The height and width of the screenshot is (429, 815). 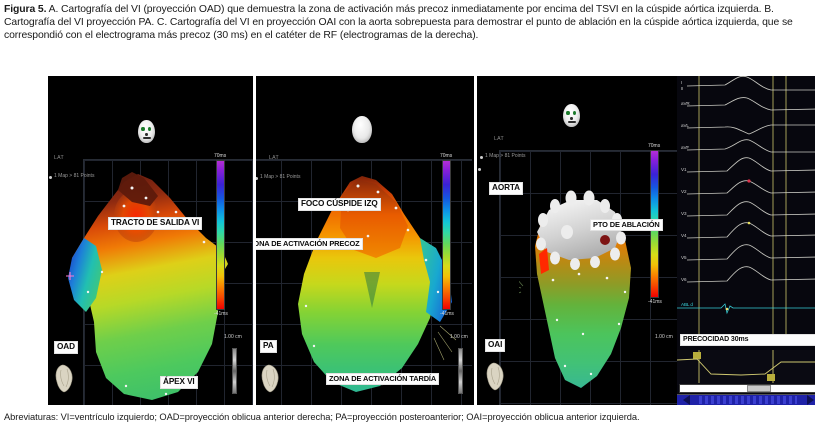 What do you see at coordinates (685, 147) in the screenshot?
I see `ecg-lead-label-4: aVF` at bounding box center [685, 147].